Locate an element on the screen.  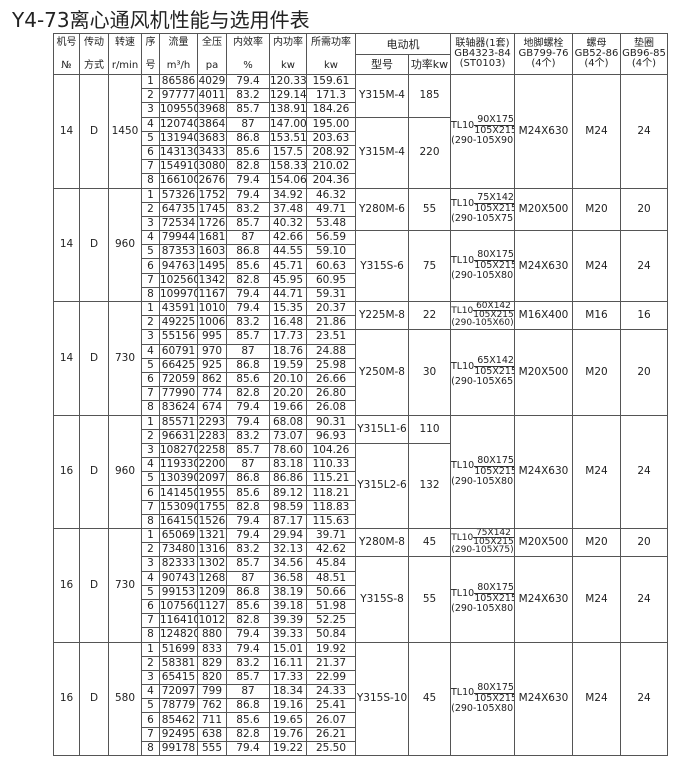
inner-power: 19.65 is located at coordinates (288, 720).